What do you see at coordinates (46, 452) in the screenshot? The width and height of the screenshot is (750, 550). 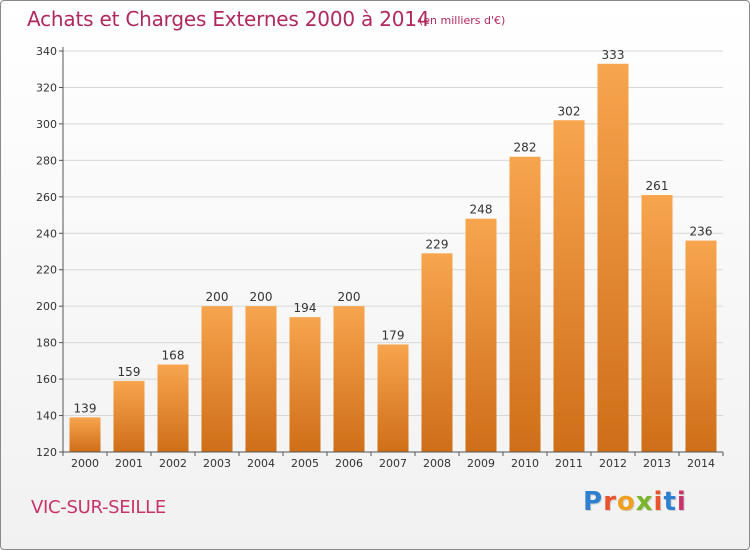 I see `y-tick-label: 120` at bounding box center [46, 452].